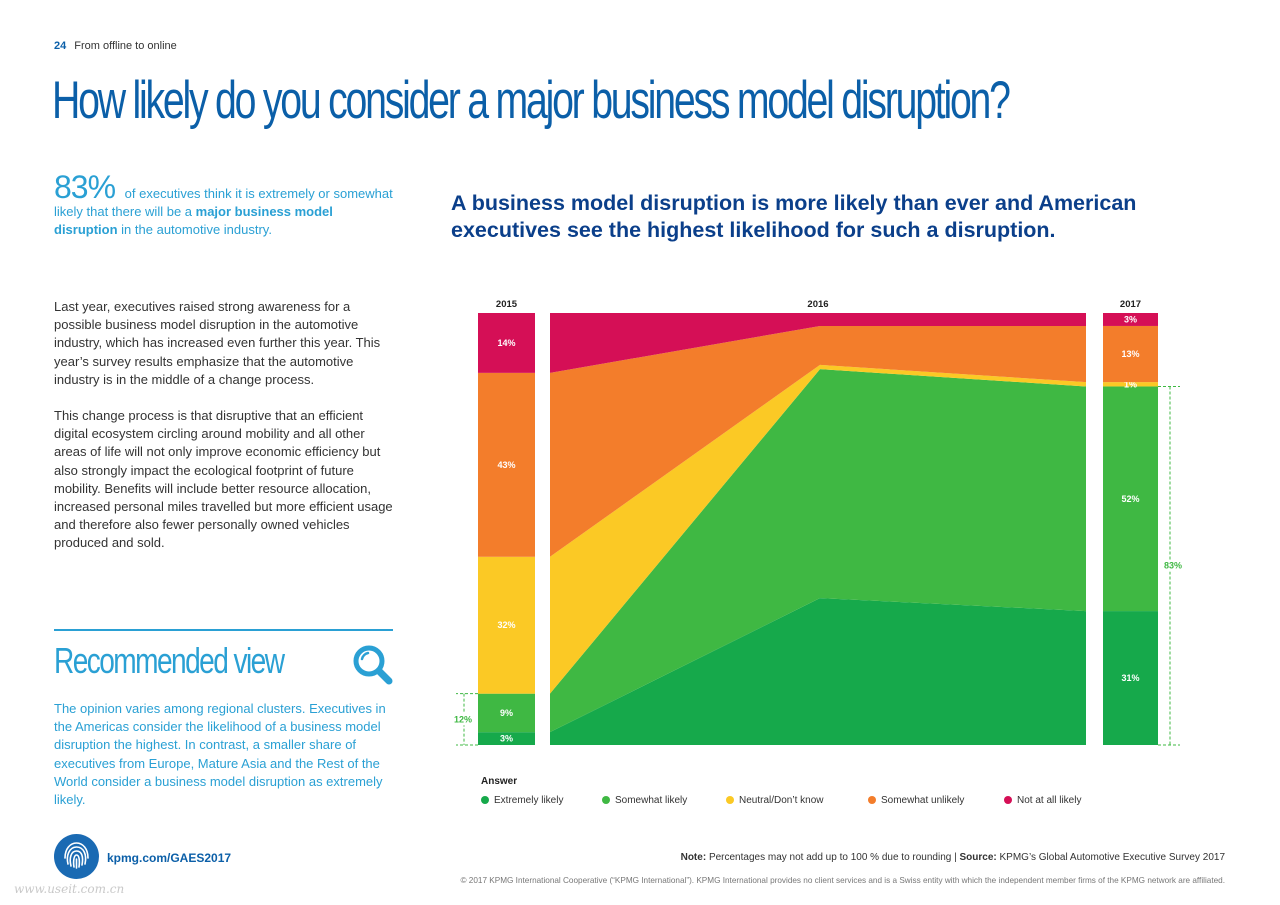  I want to click on bar-2015-not-at-all-likely, so click(506, 343).